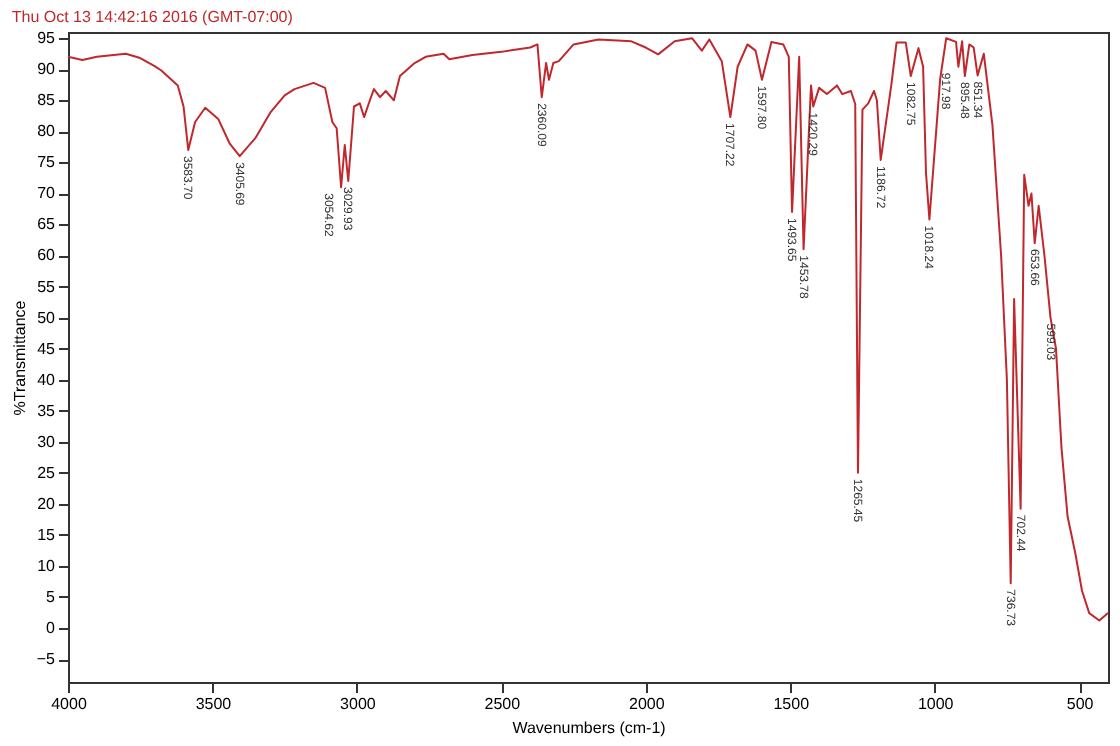 The image size is (1120, 746). What do you see at coordinates (47, 224) in the screenshot?
I see `y-tick-label: 65` at bounding box center [47, 224].